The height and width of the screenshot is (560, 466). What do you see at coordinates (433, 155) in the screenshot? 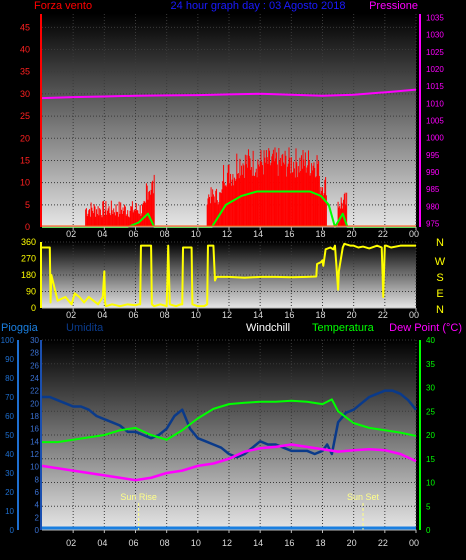
I see `pressure-ytick-label: 995` at bounding box center [433, 155].